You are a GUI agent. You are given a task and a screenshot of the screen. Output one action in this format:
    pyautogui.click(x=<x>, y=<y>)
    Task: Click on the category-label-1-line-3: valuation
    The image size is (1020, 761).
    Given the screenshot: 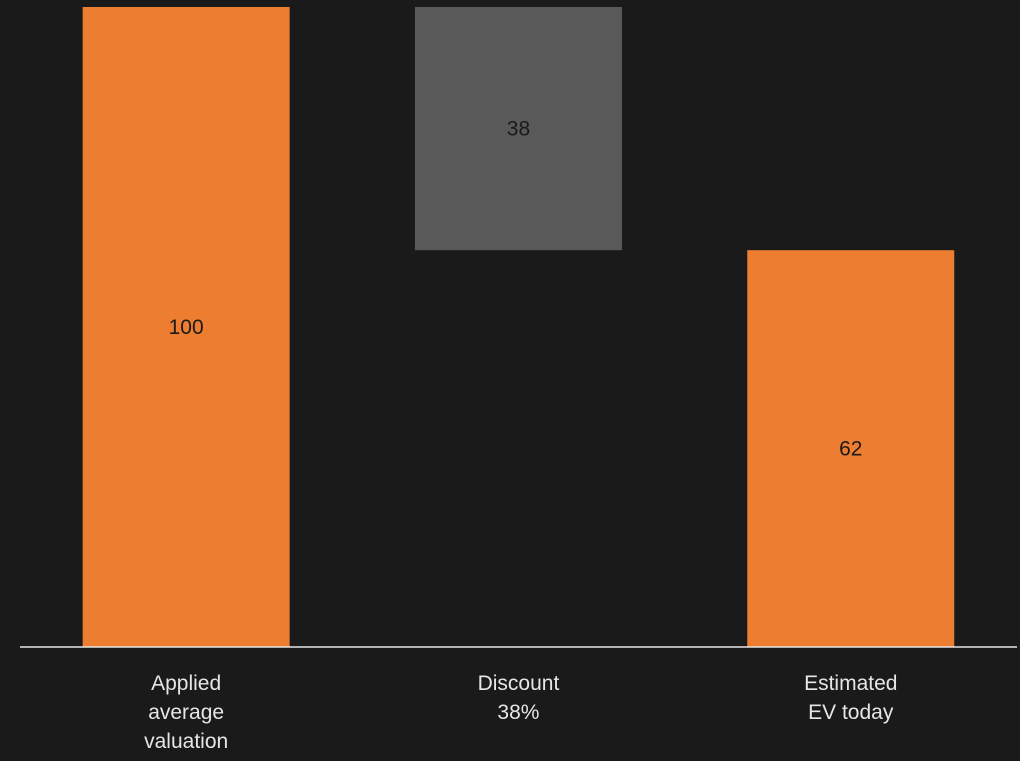 What is the action you would take?
    pyautogui.click(x=186, y=741)
    